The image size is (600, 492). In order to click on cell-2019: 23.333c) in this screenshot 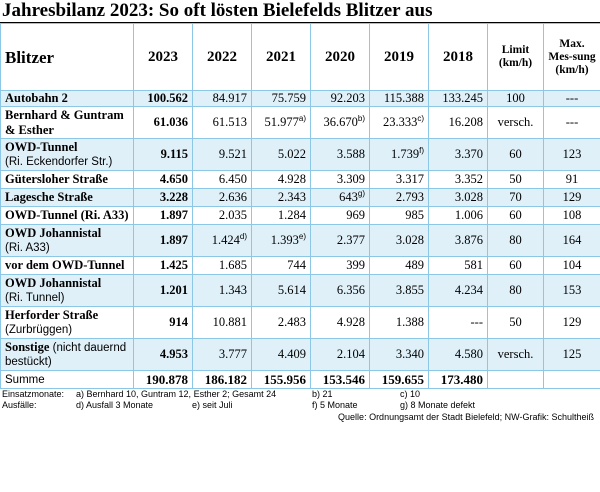, I will do `click(399, 122)`.